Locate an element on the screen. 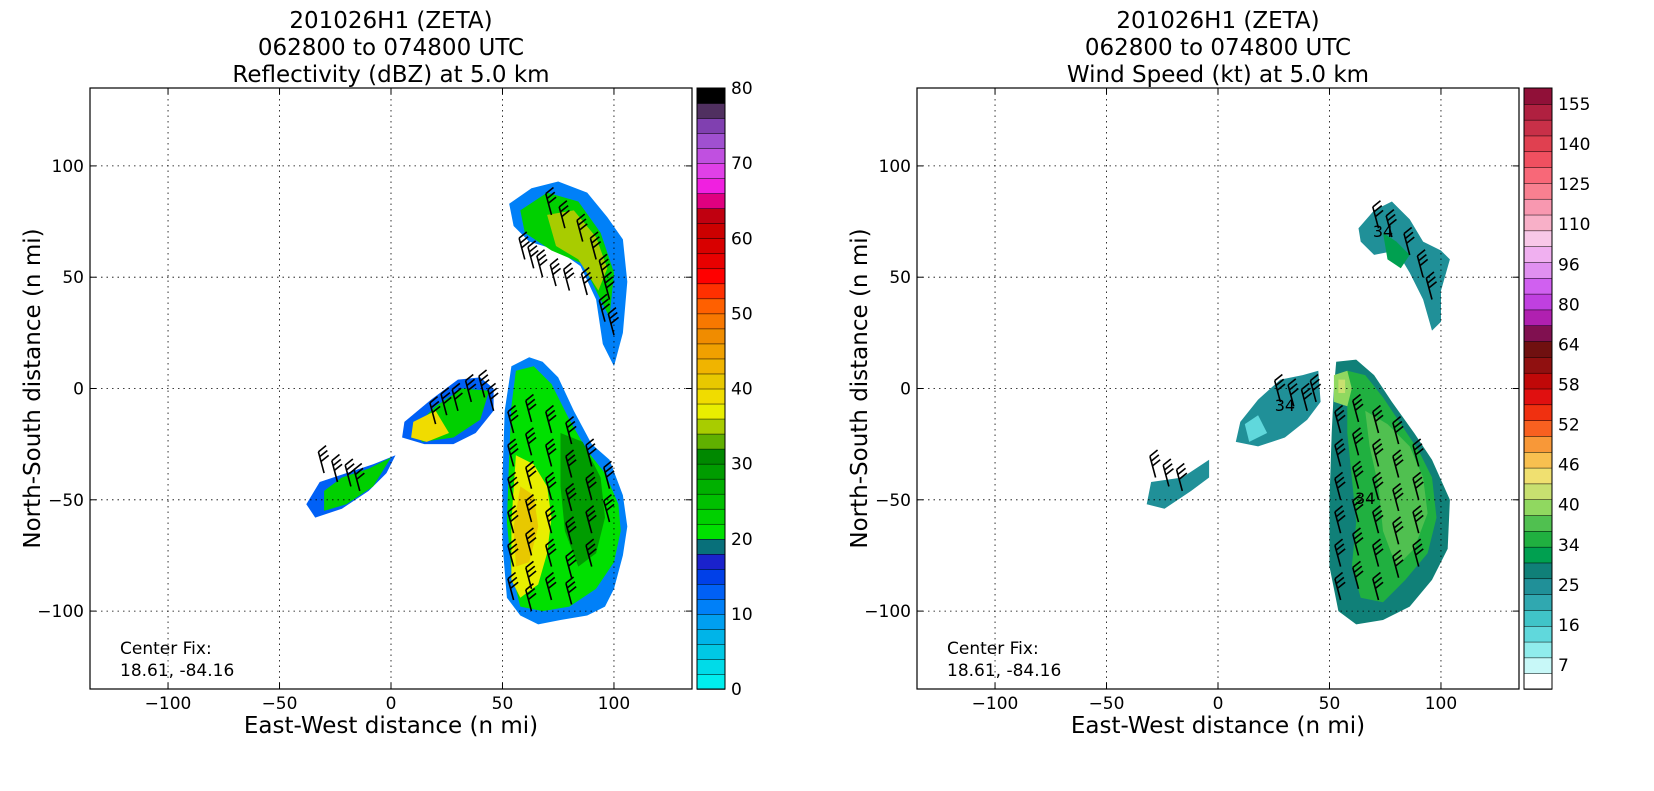 This screenshot has height=791, width=1654. colorbar-tick-label: 25 is located at coordinates (1569, 586).